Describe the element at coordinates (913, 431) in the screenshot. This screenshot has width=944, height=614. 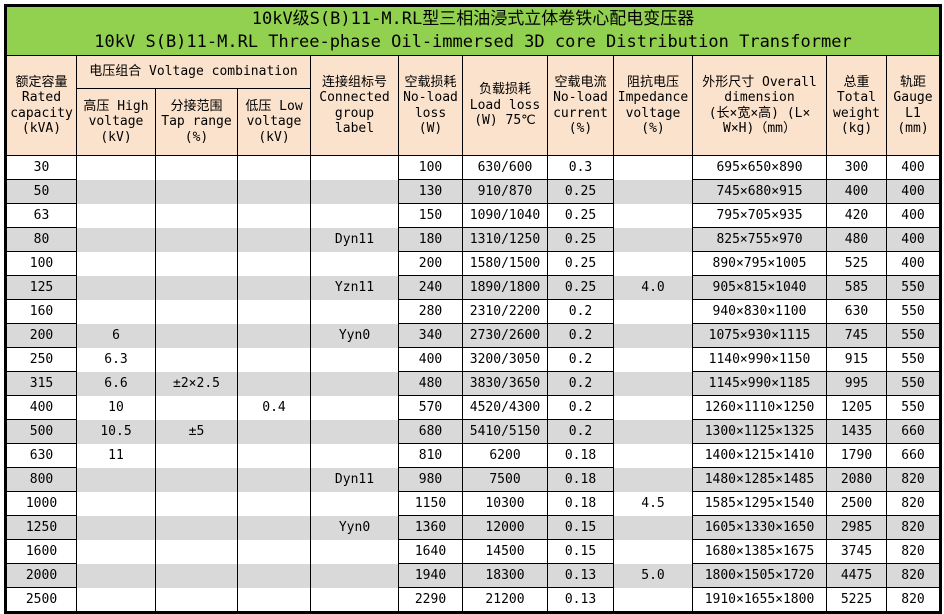
I see `cell-gauge: 660` at that location.